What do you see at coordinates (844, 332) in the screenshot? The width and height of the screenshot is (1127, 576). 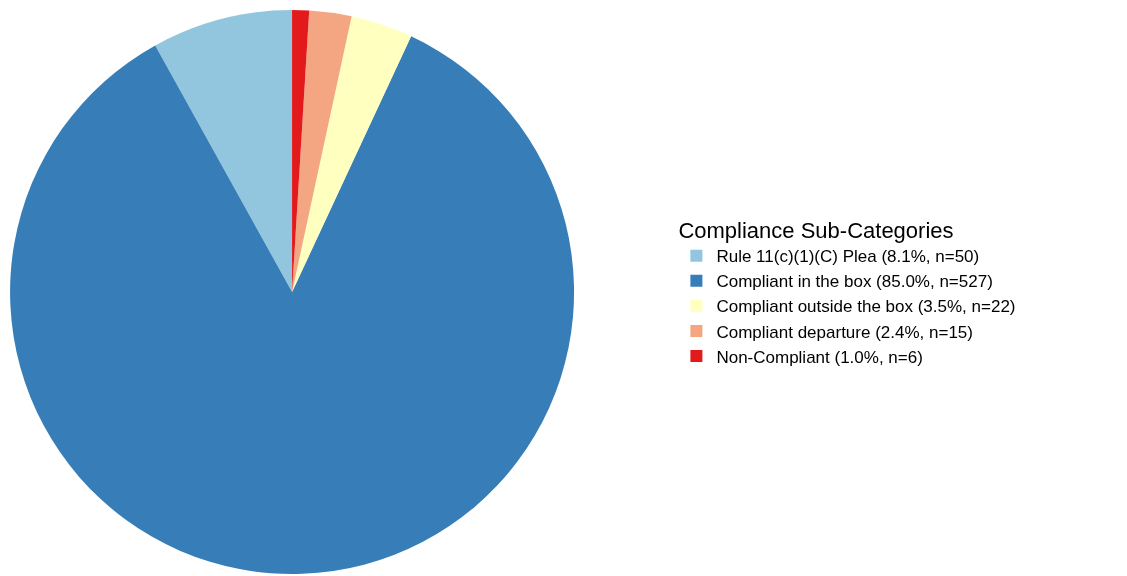 I see `legend-label: Compliant departure (2.4%, n=15)` at bounding box center [844, 332].